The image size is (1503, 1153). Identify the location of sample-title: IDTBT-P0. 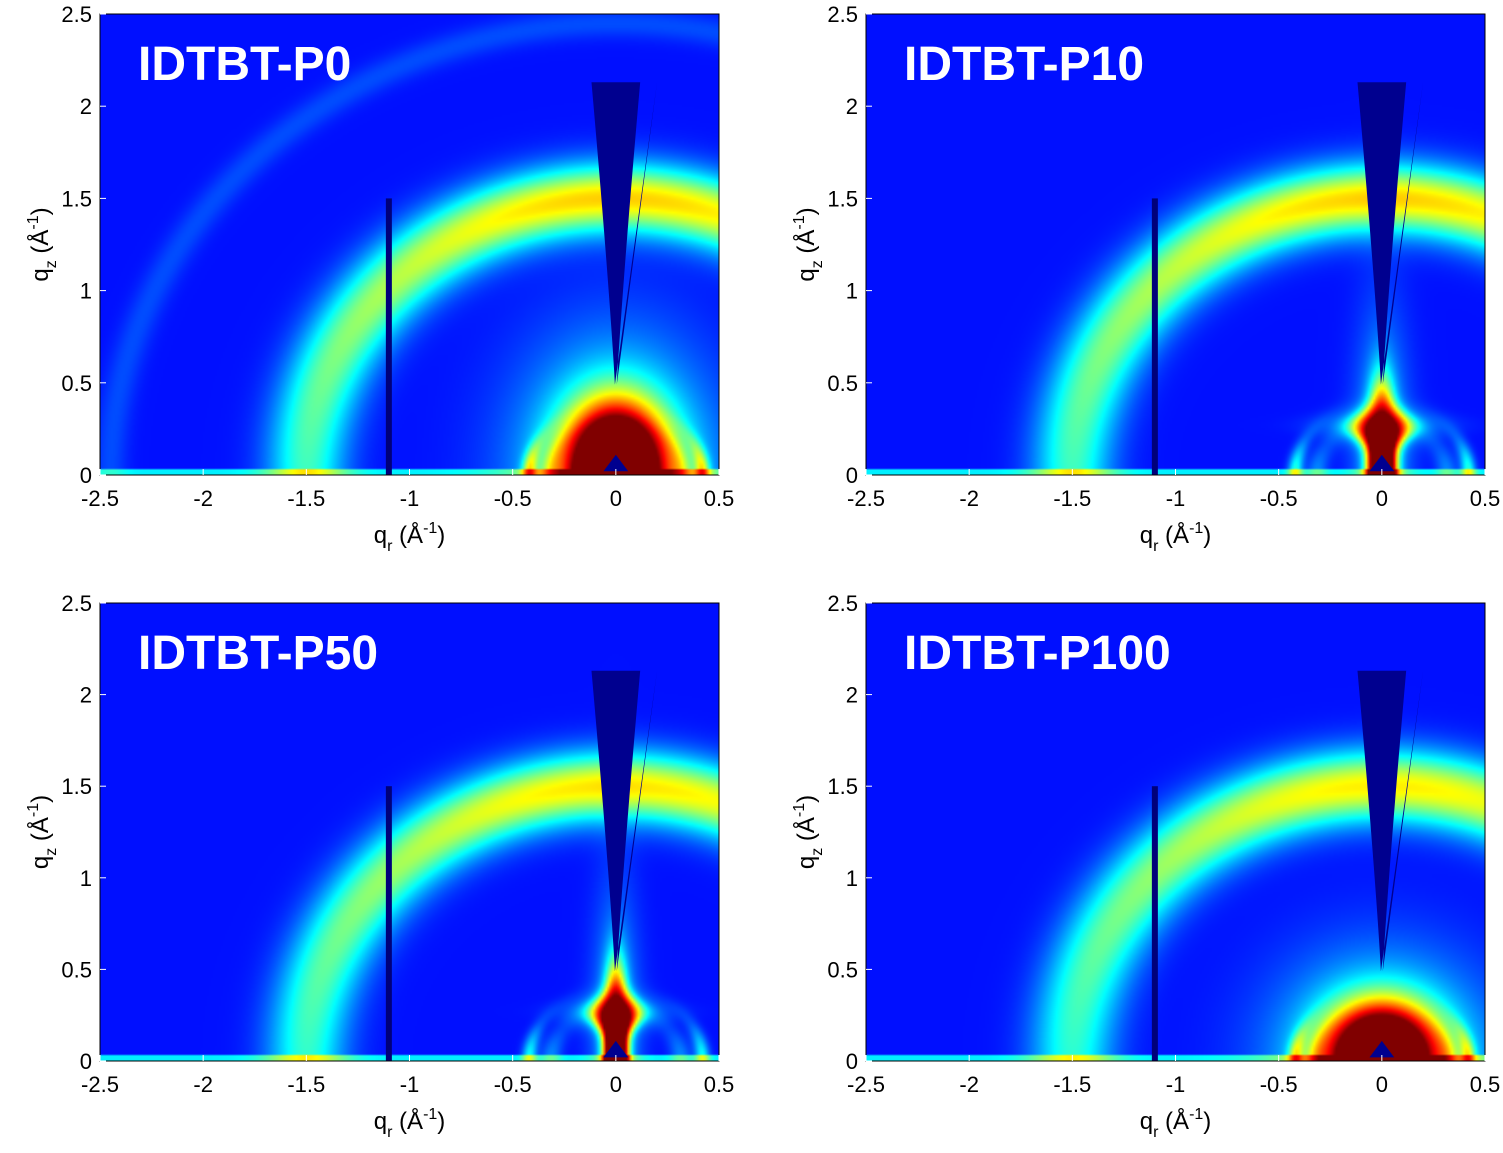
(244, 64).